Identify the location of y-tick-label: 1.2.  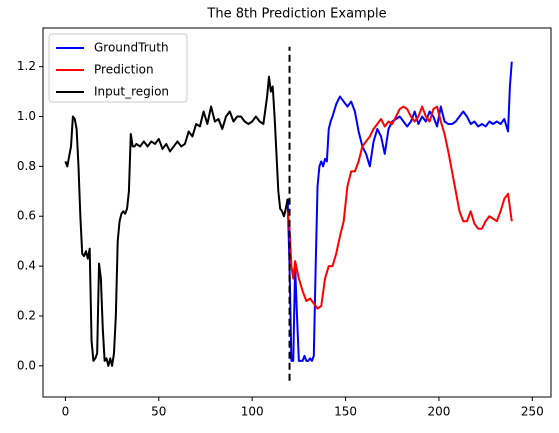
(26, 66).